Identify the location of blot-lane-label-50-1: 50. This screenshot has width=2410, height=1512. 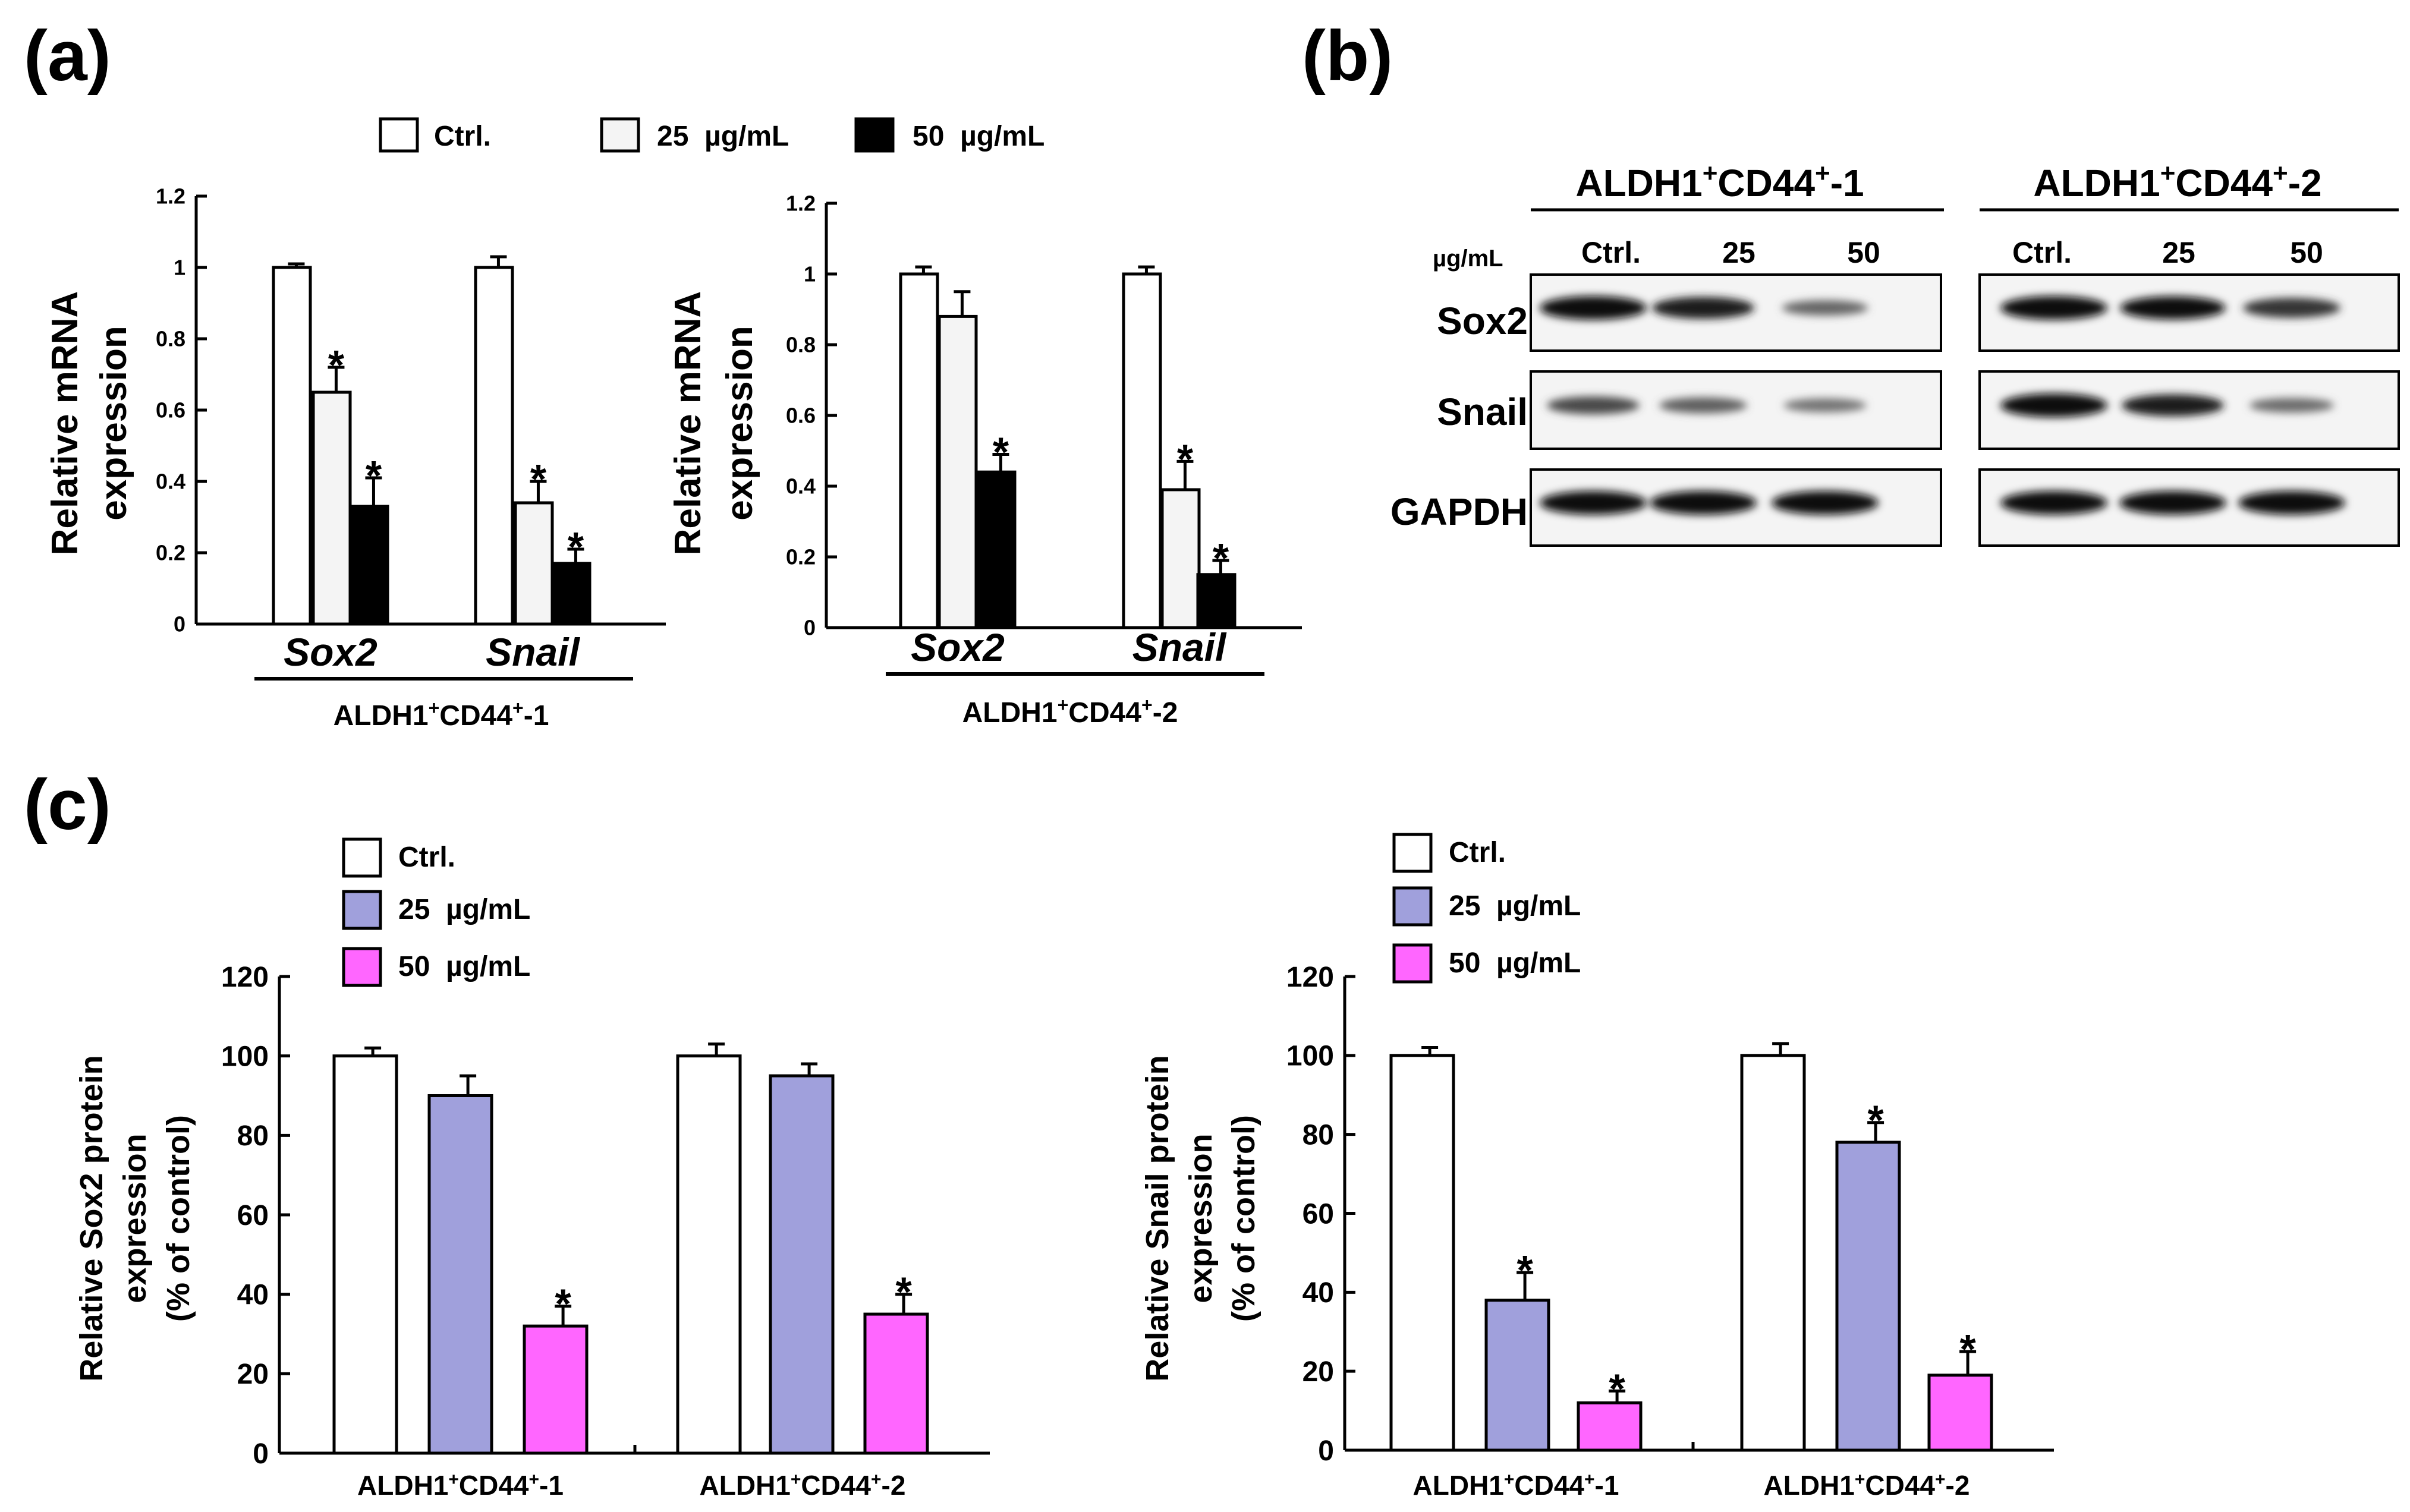
(1863, 252).